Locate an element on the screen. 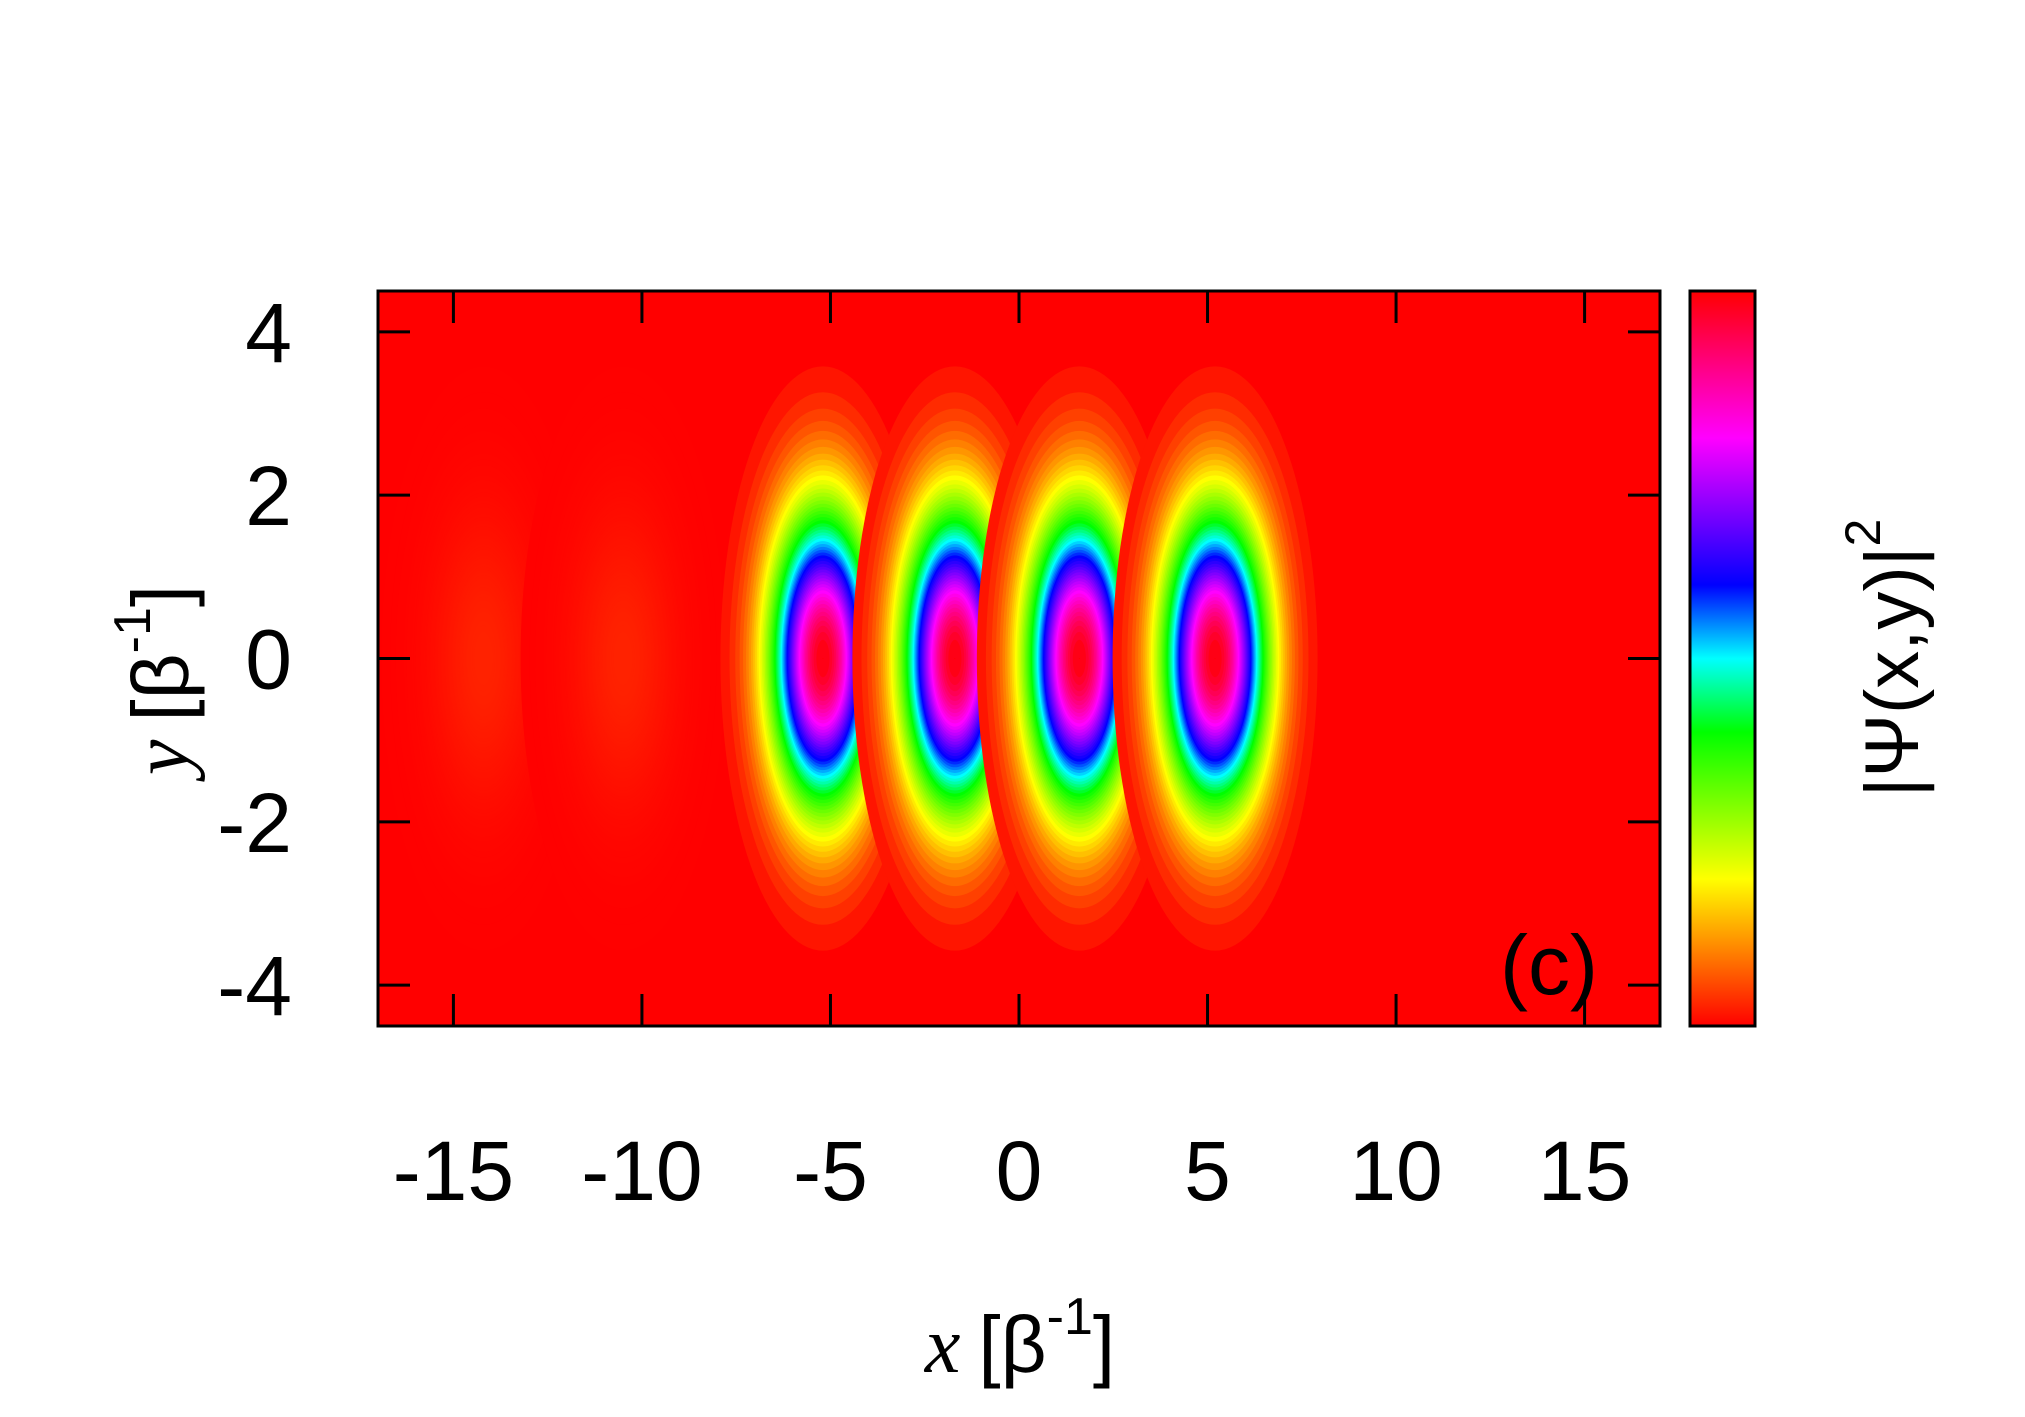 This screenshot has height=1417, width=2025. colorbar is located at coordinates (1722, 658).